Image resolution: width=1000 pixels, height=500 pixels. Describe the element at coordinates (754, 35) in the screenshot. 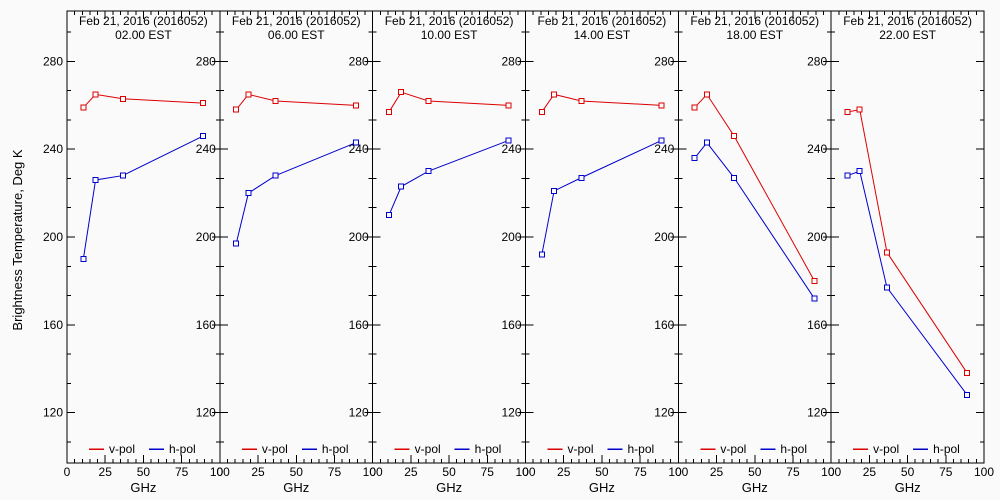

I see `panel-subtitle: 18.00 EST` at that location.